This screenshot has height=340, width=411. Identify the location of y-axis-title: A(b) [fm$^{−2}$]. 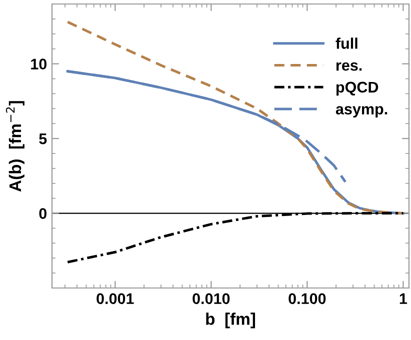
(15, 146).